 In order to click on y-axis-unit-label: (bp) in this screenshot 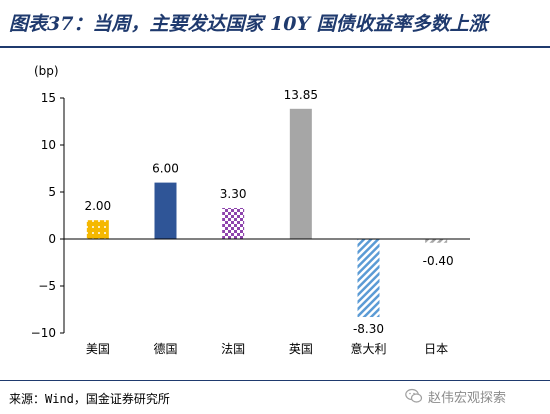, I will do `click(46, 71)`.